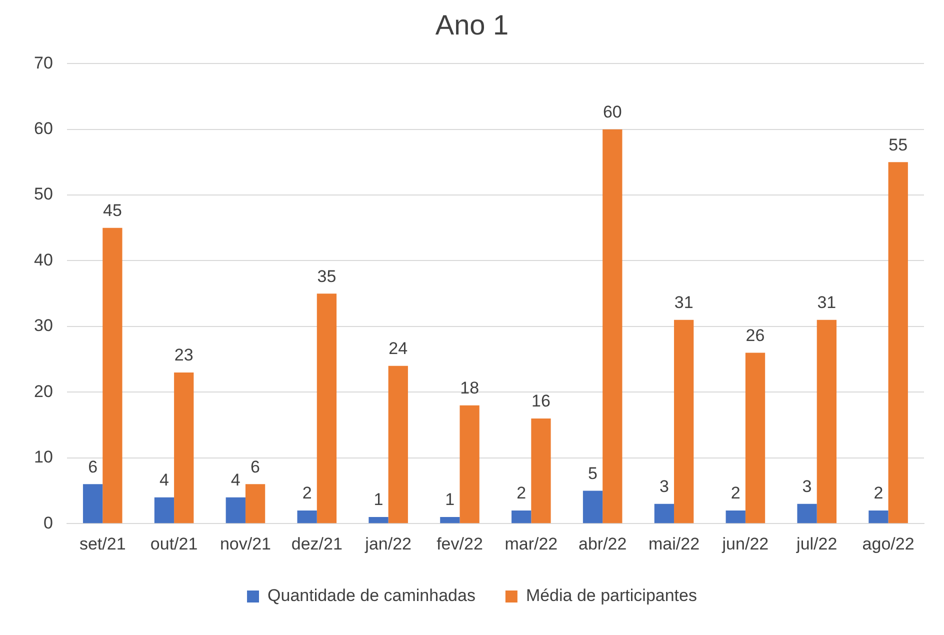  Describe the element at coordinates (745, 544) in the screenshot. I see `x-tick-label: jun/22` at that location.